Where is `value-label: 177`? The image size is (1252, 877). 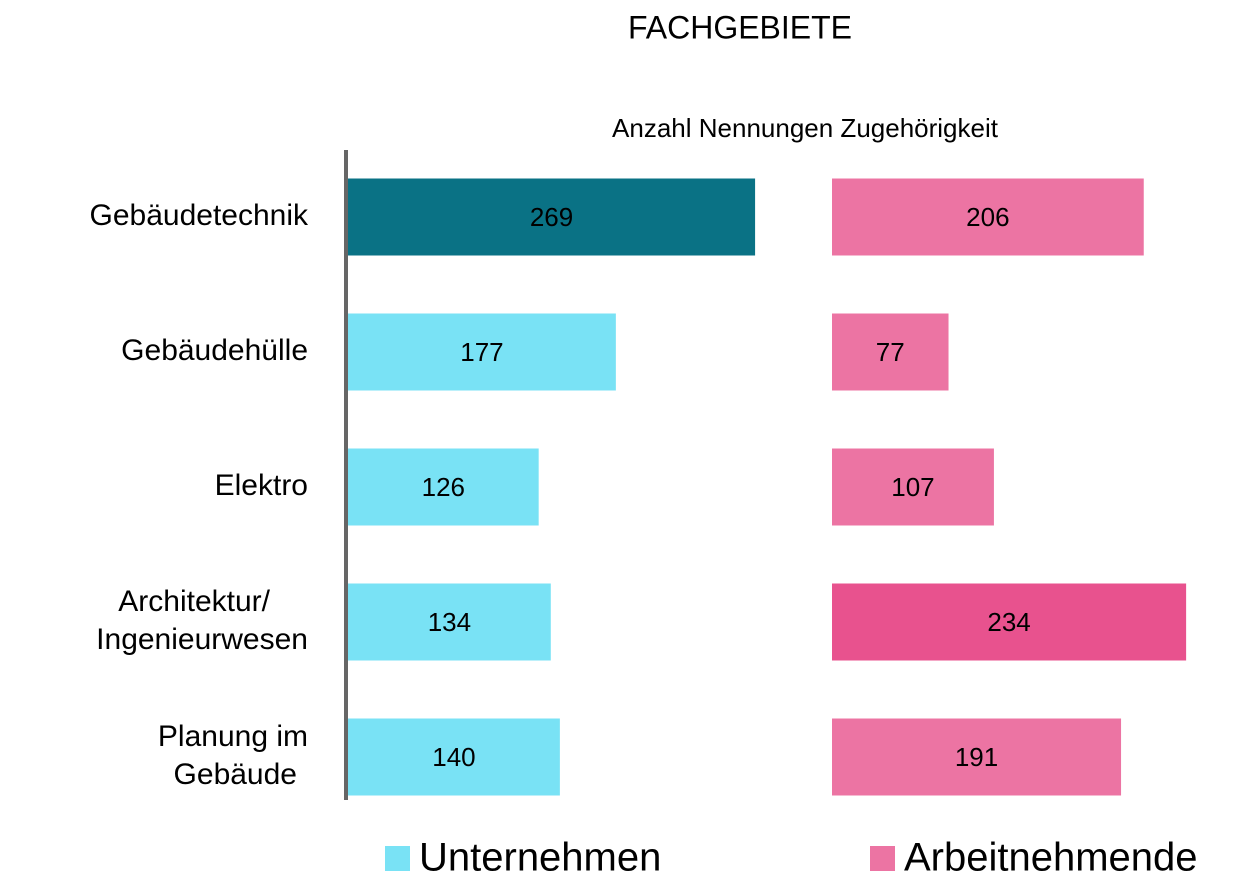
value-label: 177 is located at coordinates (481, 352).